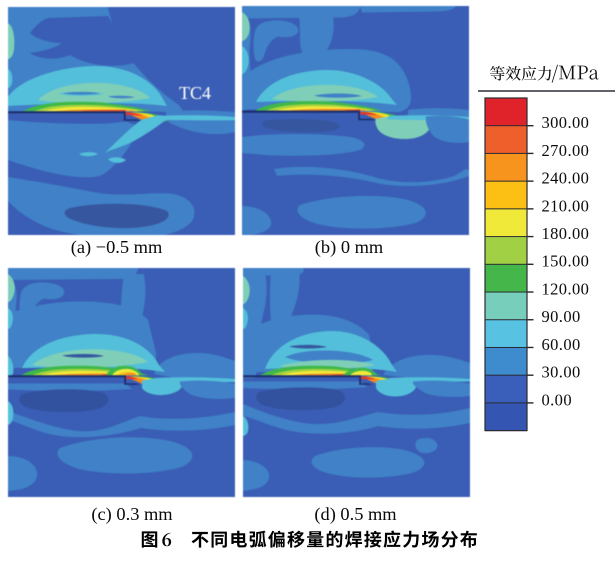  What do you see at coordinates (561, 344) in the screenshot?
I see `svg-text: 60.00` at bounding box center [561, 344].